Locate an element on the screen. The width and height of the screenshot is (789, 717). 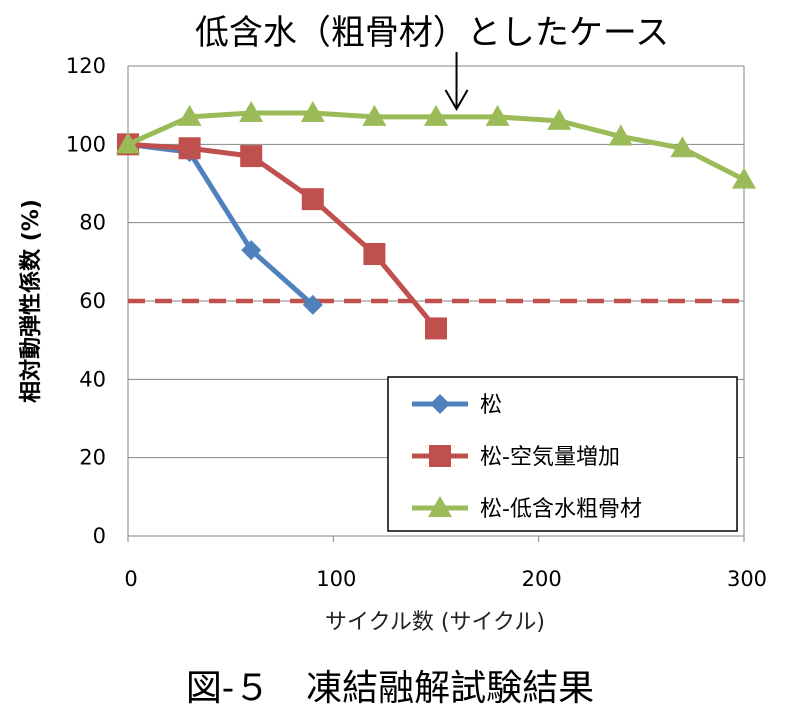
x-tick-label: 100 is located at coordinates (336, 579).